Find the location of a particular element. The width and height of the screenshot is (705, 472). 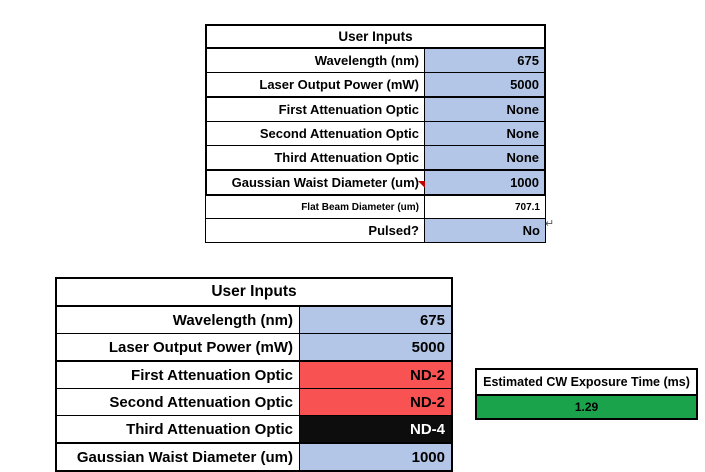

third-attenuation-cell: ND-4 is located at coordinates (375, 429).